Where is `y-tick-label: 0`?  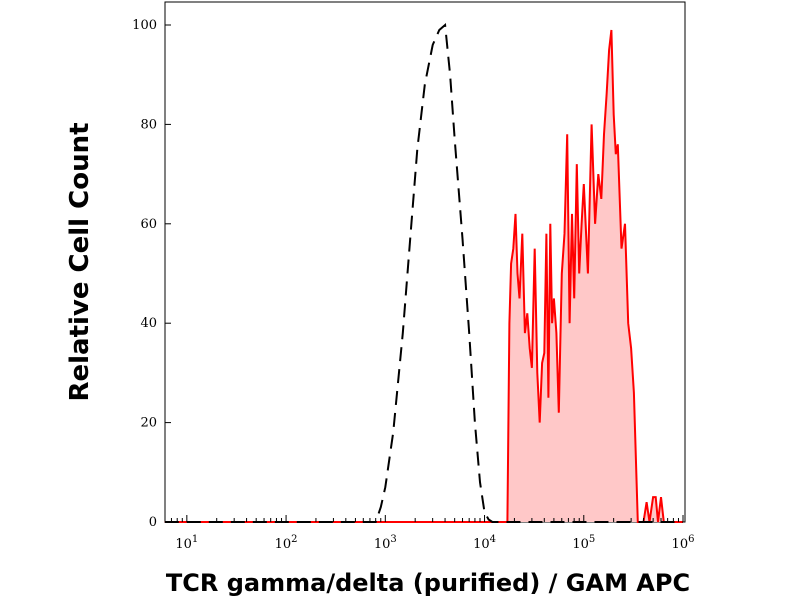
y-tick-label: 0 is located at coordinates (153, 522).